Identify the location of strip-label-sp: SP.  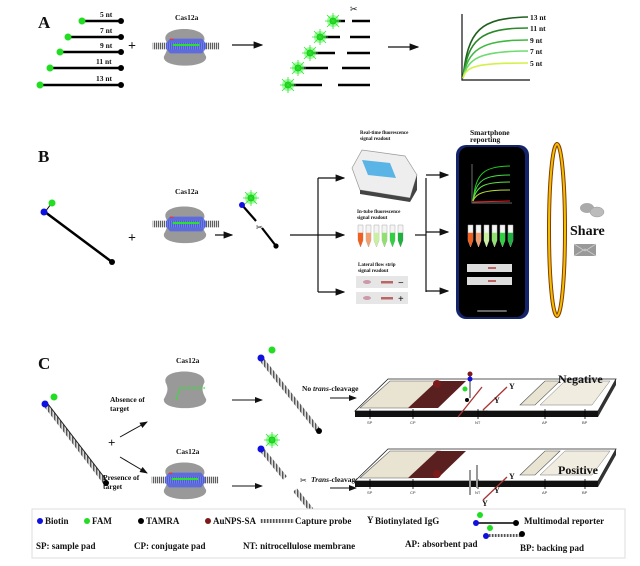
(370, 492).